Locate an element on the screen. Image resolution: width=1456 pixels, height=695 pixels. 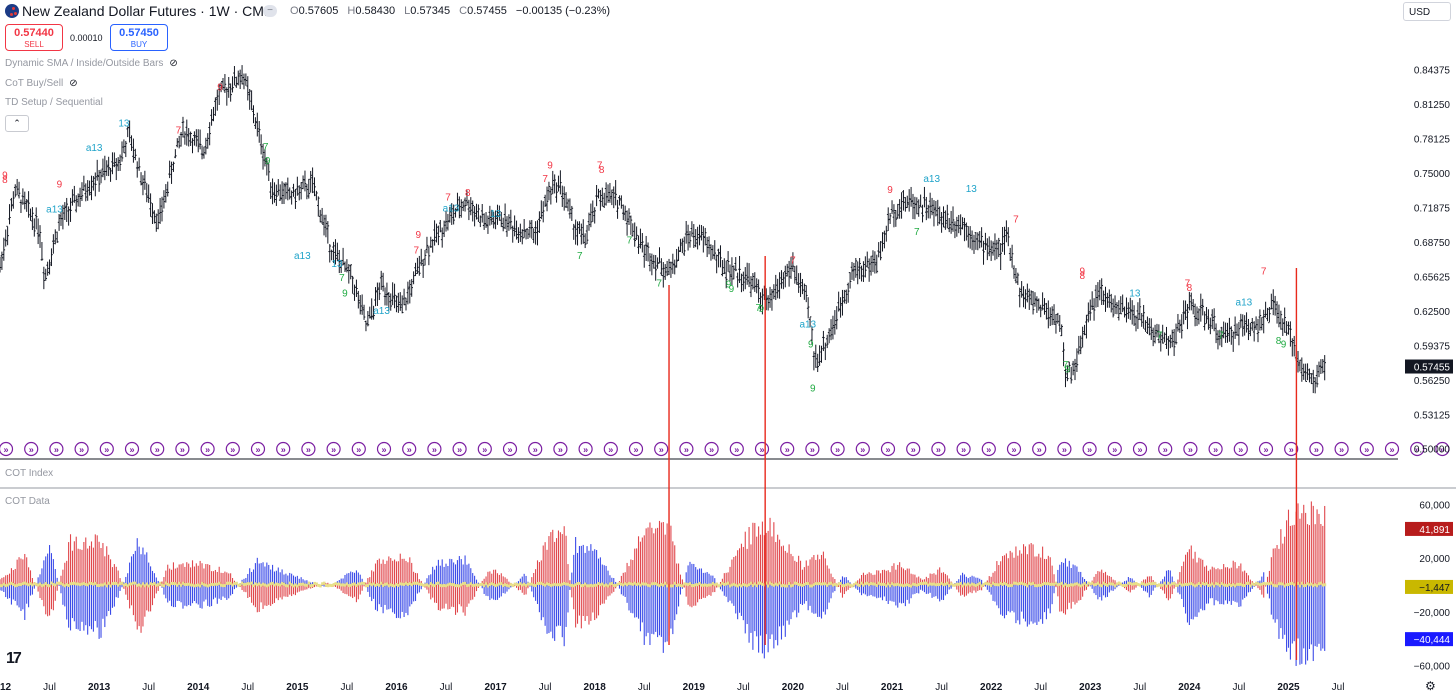
td-label: 13 is located at coordinates (972, 189).